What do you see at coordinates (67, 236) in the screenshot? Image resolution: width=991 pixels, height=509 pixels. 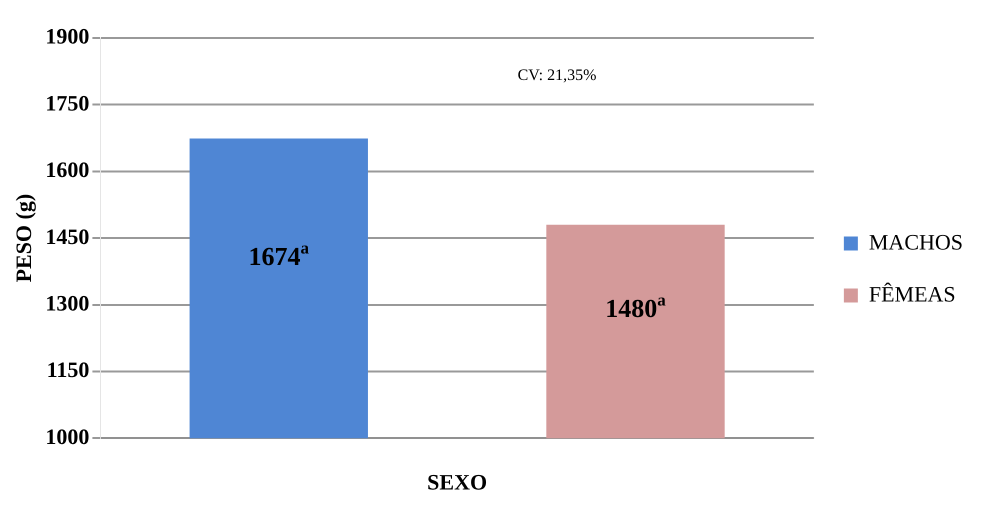 I see `y-tick-label: 1450` at bounding box center [67, 236].